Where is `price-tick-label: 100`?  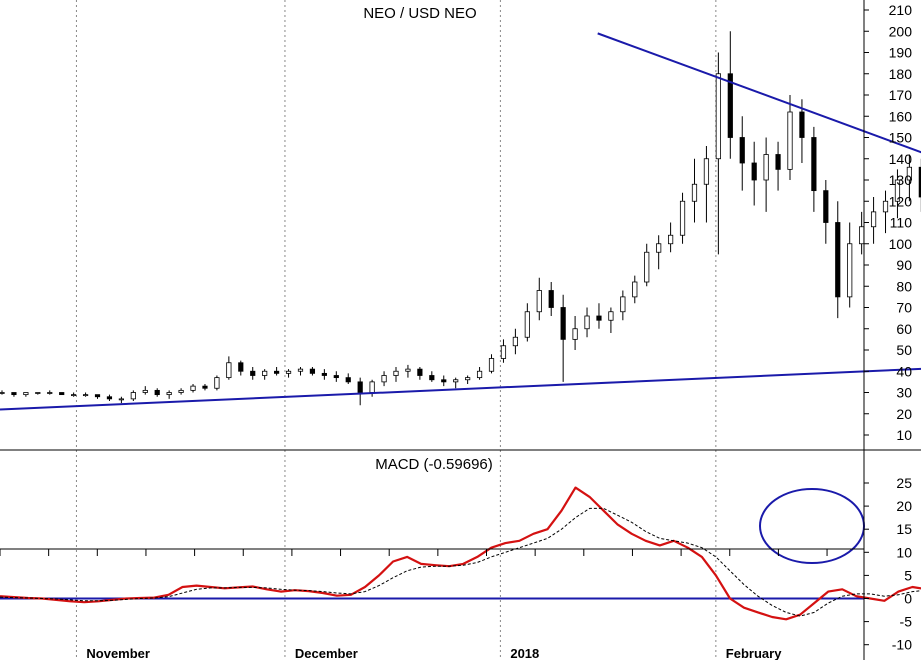 price-tick-label: 100 is located at coordinates (901, 244).